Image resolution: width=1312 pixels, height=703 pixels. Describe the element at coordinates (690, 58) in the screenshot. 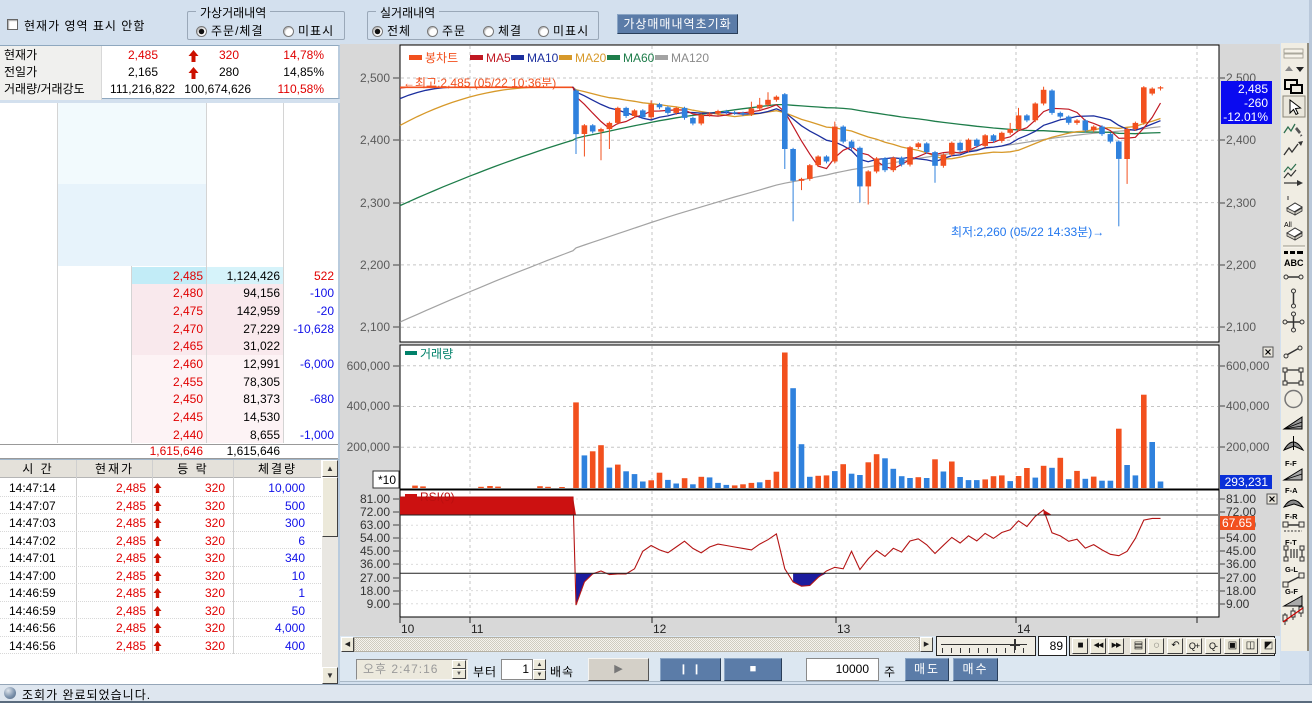

I see `svg-text: MA120` at that location.